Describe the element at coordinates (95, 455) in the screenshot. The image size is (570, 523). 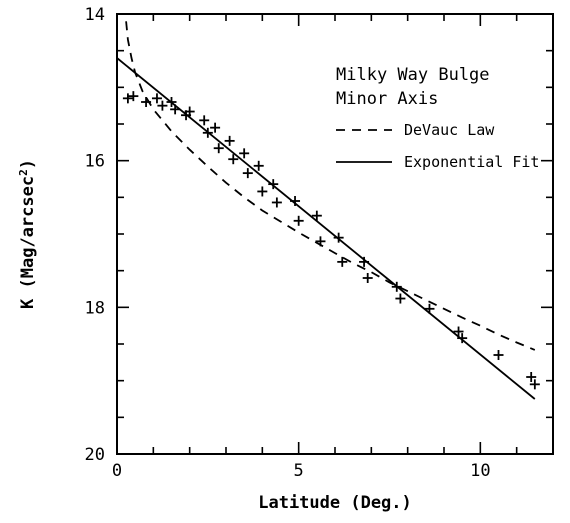
I see `y-tick-label: 20` at that location.